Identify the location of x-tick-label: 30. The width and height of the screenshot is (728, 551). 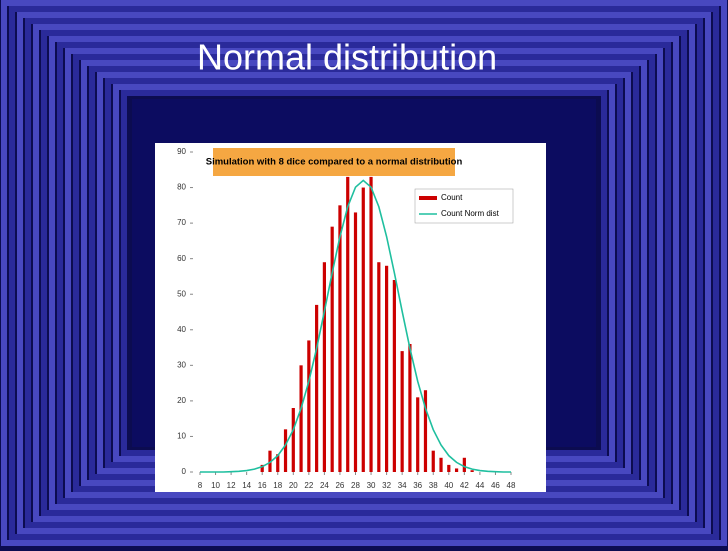
(371, 485).